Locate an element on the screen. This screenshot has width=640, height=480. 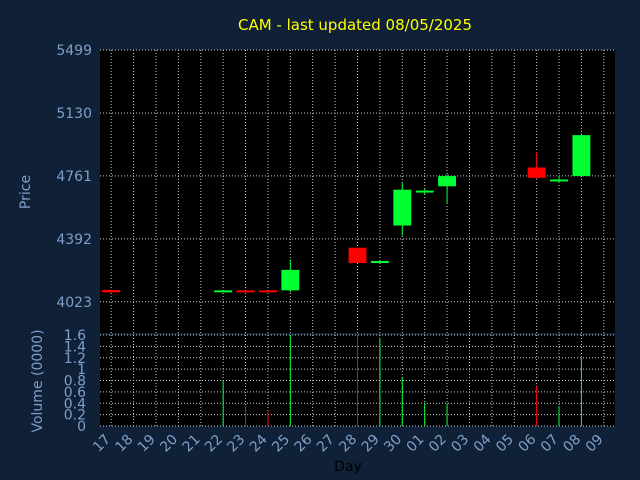
volume-tick-label: 0.2 is located at coordinates (75, 416).